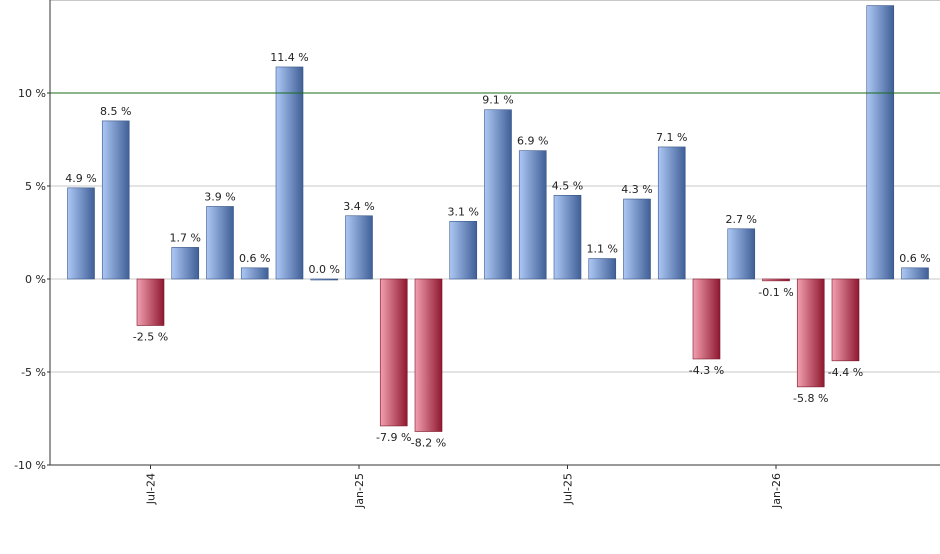 This screenshot has height=554, width=940. Describe the element at coordinates (359, 491) in the screenshot. I see `x-tick-label: Jan-25` at that location.